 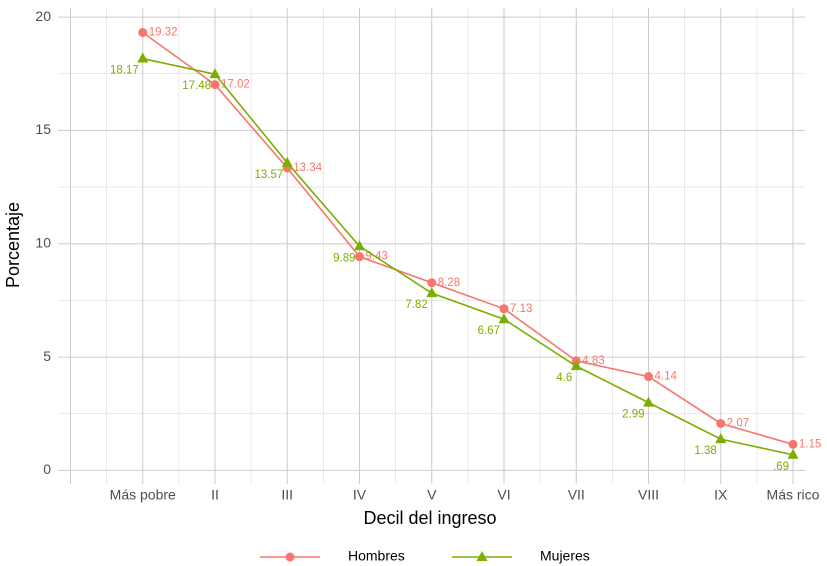 What do you see at coordinates (810, 444) in the screenshot?
I see `value-label: 1.15` at bounding box center [810, 444].